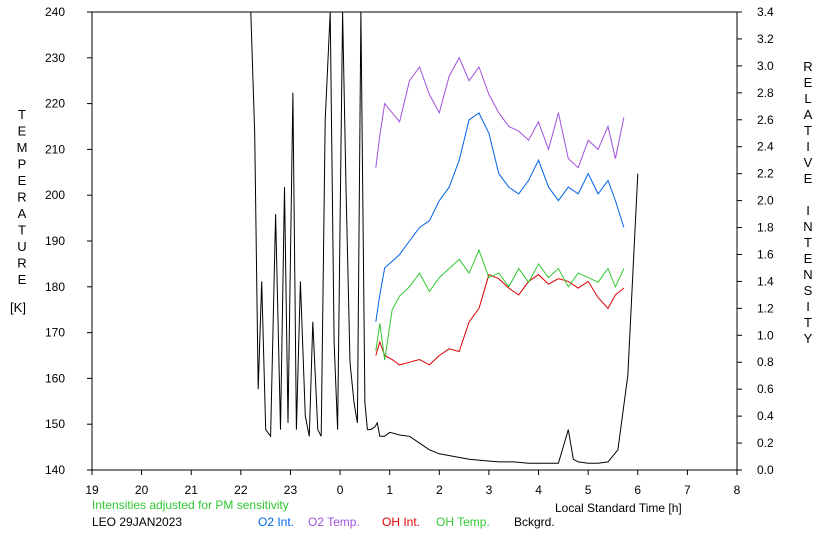 Image resolution: width=828 pixels, height=535 pixels. I want to click on x-tick-label: 7, so click(687, 490).